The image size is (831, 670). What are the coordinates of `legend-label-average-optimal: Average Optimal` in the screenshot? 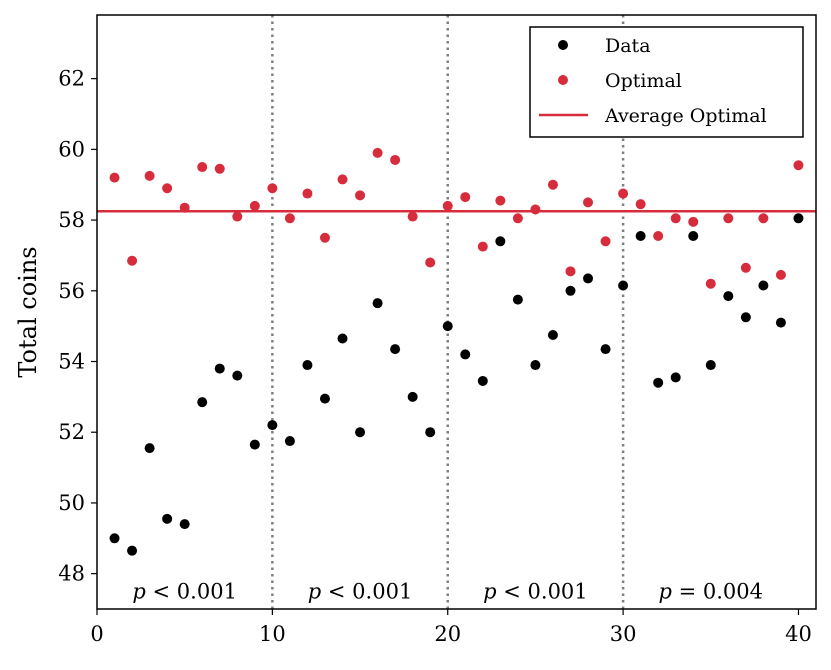 It's located at (685, 116).